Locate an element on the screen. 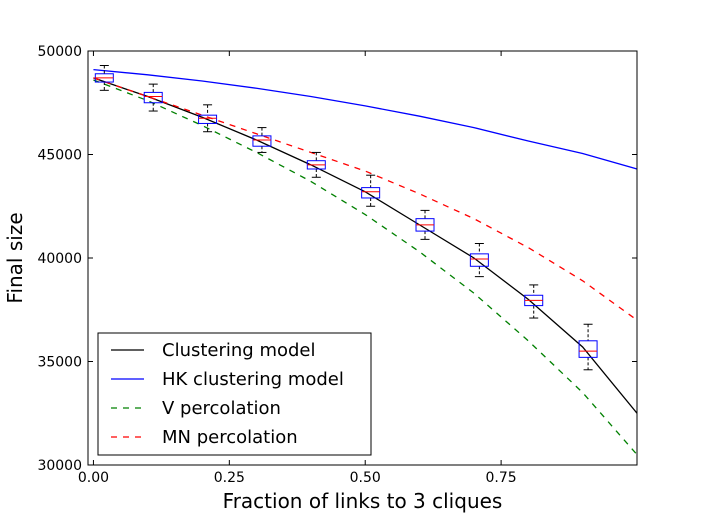 This screenshot has height=517, width=707. x-tick-label: 0.00 is located at coordinates (93, 478).